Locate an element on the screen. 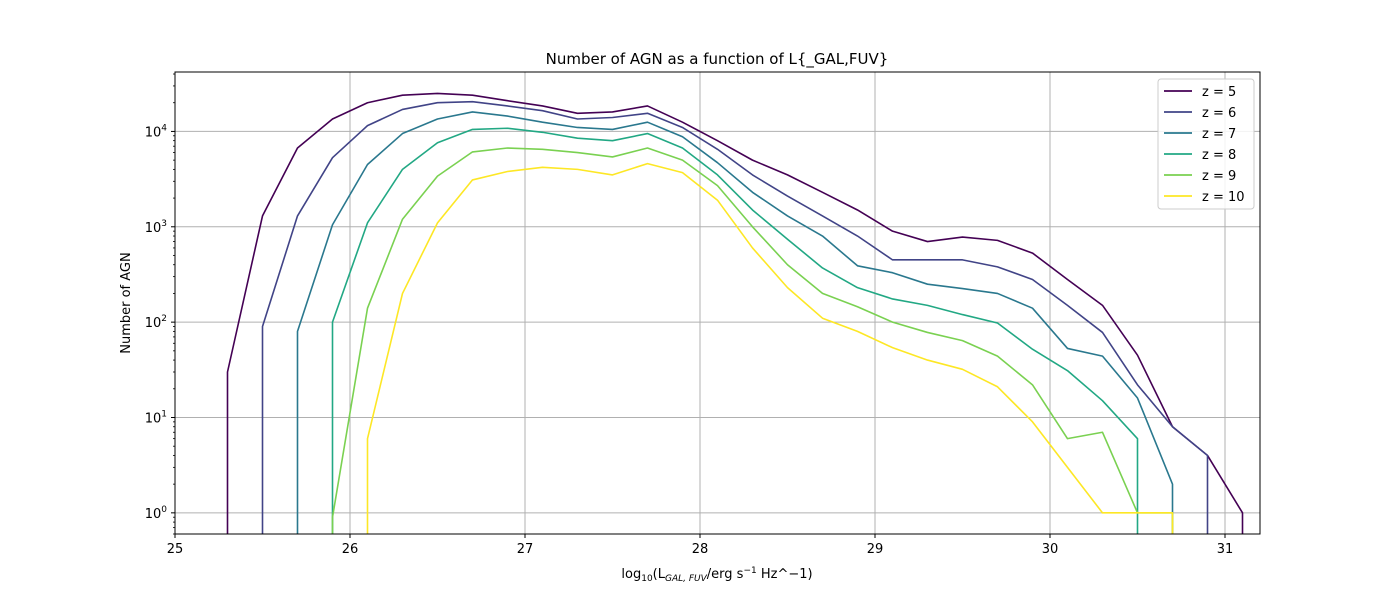  x-tick-label: 28 is located at coordinates (700, 549).